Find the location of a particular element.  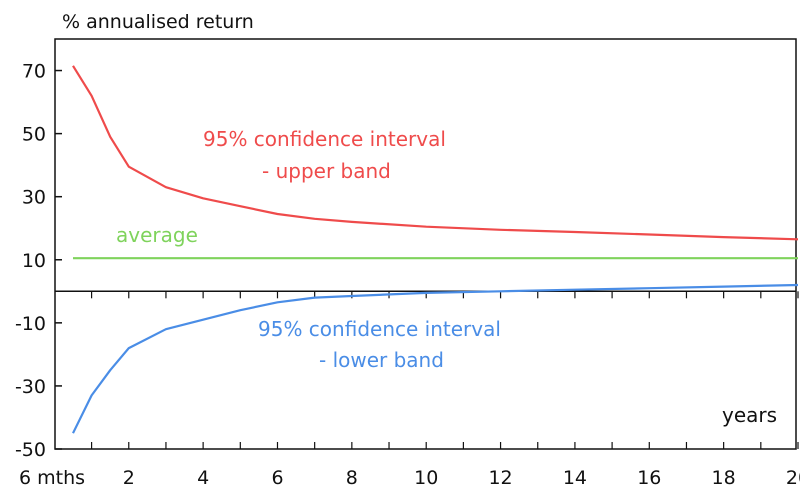

x-axis-label: years is located at coordinates (749, 415).